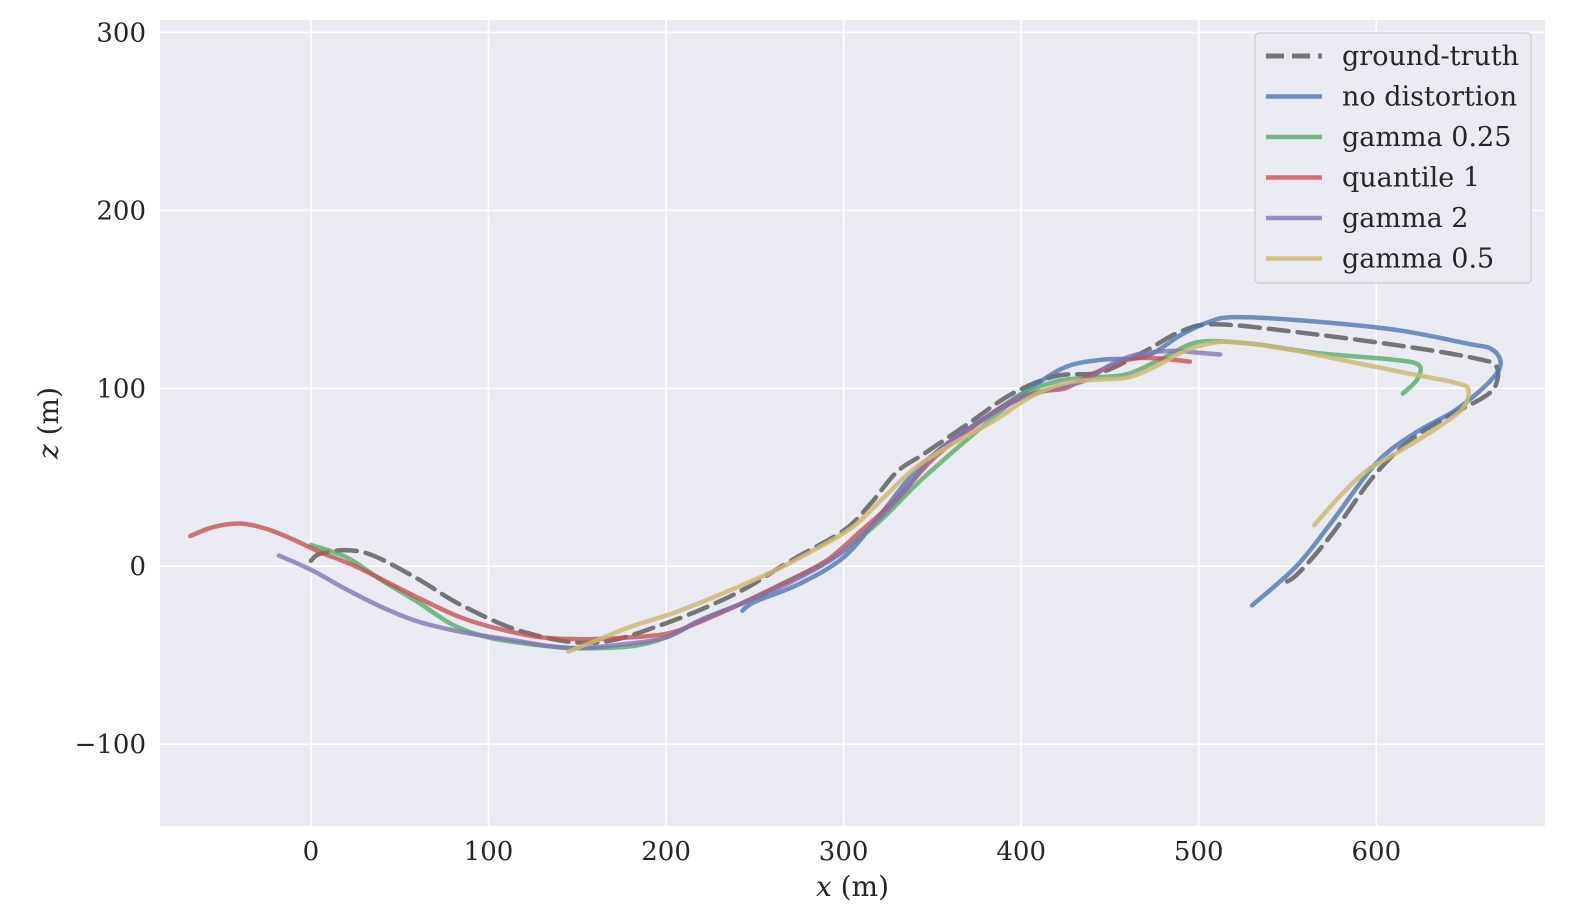  What do you see at coordinates (311, 852) in the screenshot?
I see `x-tick-label: 0` at bounding box center [311, 852].